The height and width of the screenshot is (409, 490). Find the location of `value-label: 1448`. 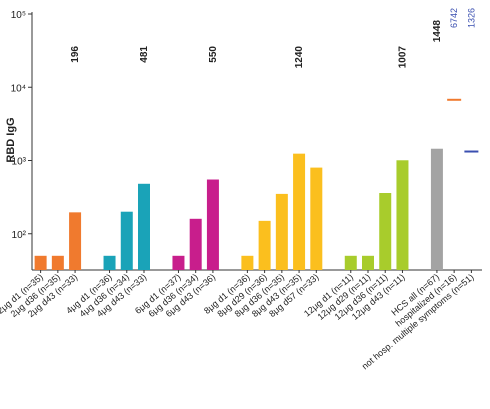

value-label: 1448 is located at coordinates (437, 31).